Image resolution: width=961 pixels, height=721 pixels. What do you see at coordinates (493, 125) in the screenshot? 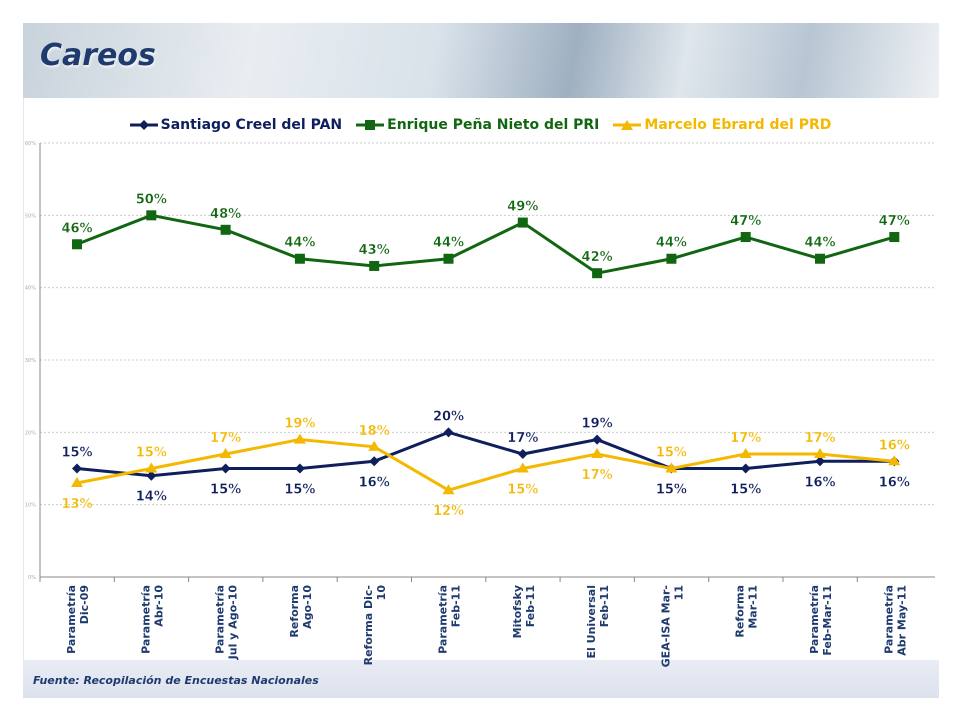
I see `legend-label: Enrique Peña Nieto del PRI` at bounding box center [493, 125].